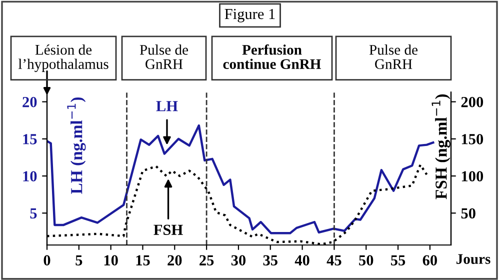 This screenshot has height=280, width=500. What do you see at coordinates (79, 260) in the screenshot?
I see `x-tick-label: 5` at bounding box center [79, 260].